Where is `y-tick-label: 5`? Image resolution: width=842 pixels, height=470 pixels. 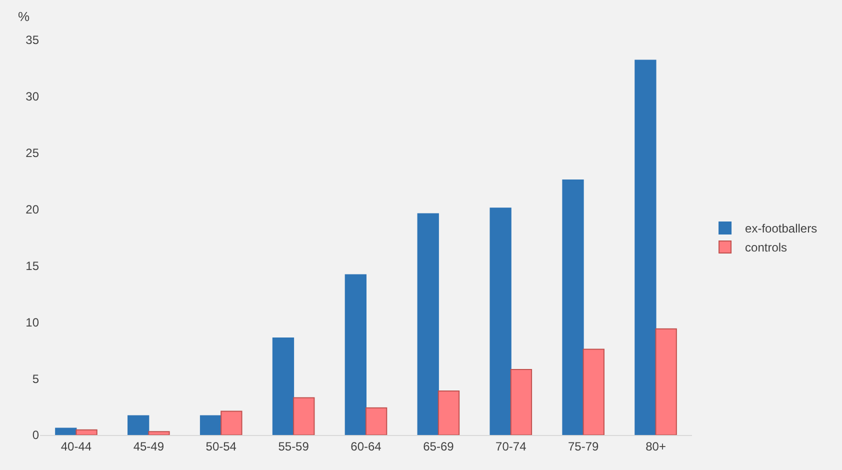
y-tick-label: 5 is located at coordinates (36, 379).